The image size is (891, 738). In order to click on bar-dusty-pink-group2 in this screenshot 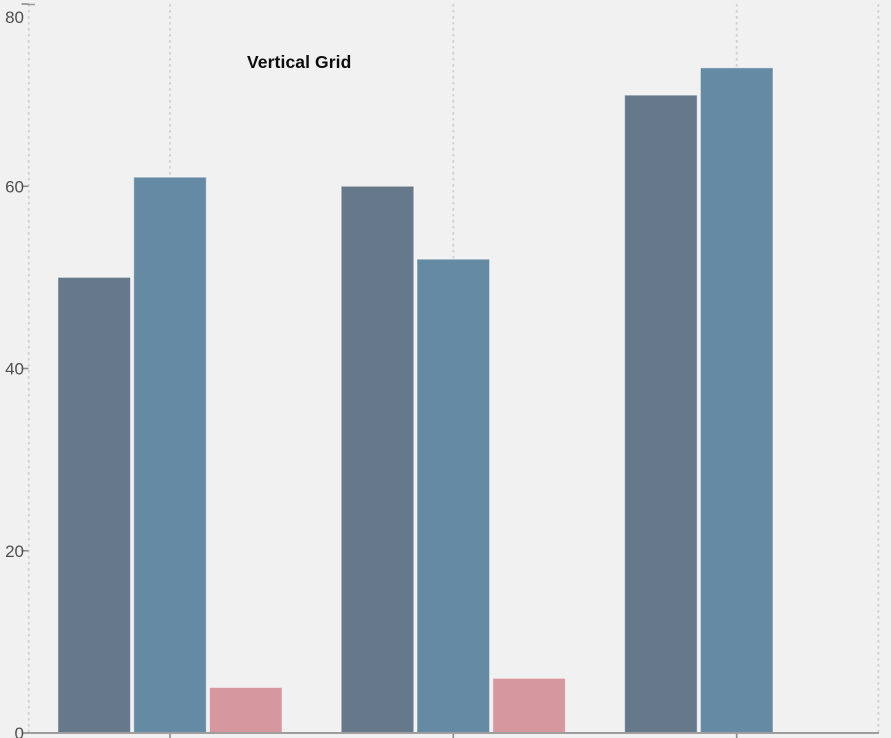, I will do `click(529, 705)`.